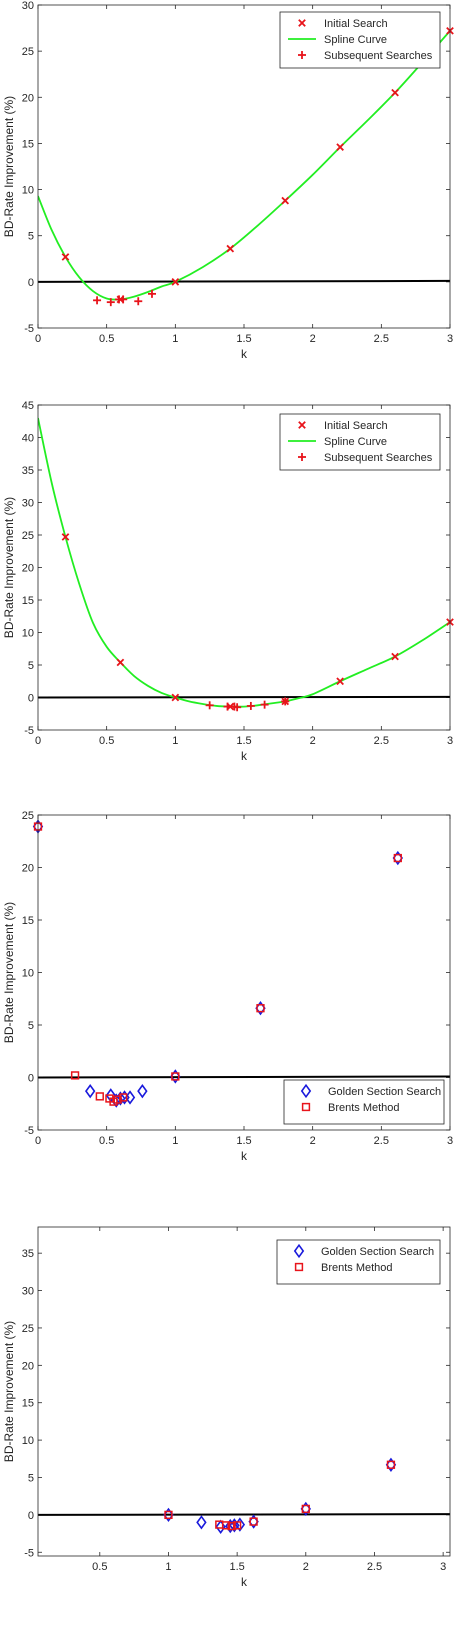  I want to click on markers-layer, so click(280, 1496).